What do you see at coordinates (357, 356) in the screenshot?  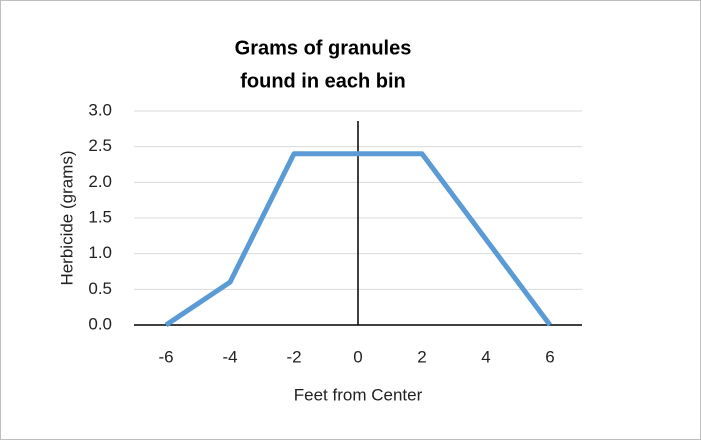 I see `x-tick-label: 0` at bounding box center [357, 356].